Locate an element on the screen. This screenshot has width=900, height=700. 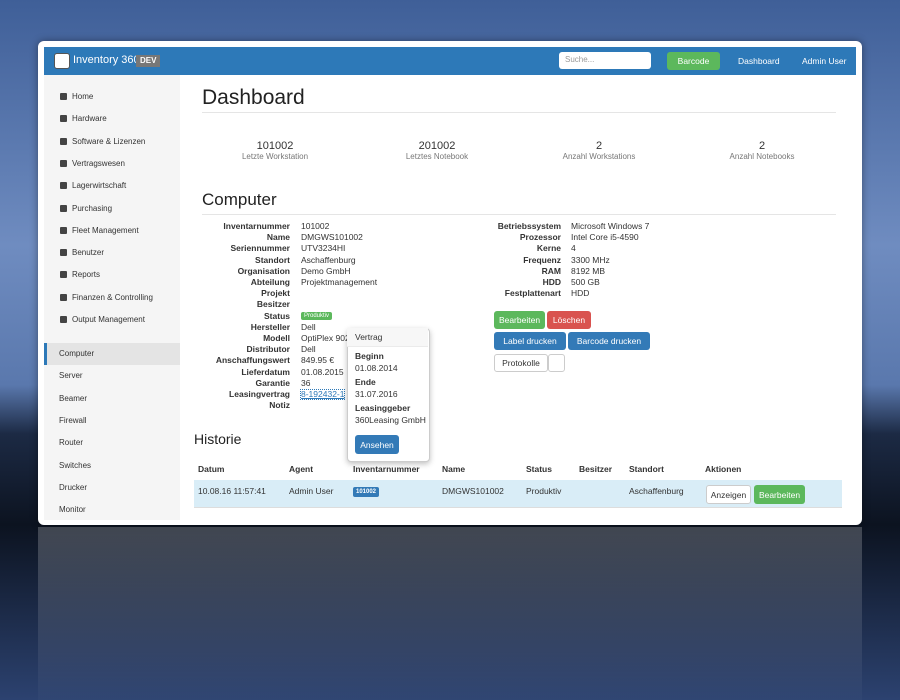
field-label: RAM is located at coordinates (551, 270).